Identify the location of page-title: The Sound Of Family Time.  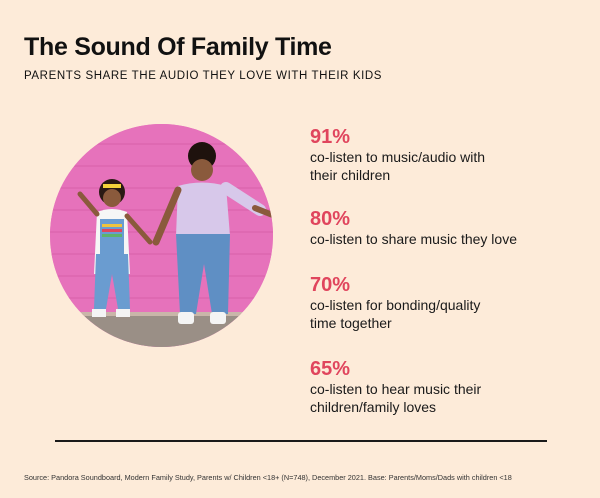
(178, 47).